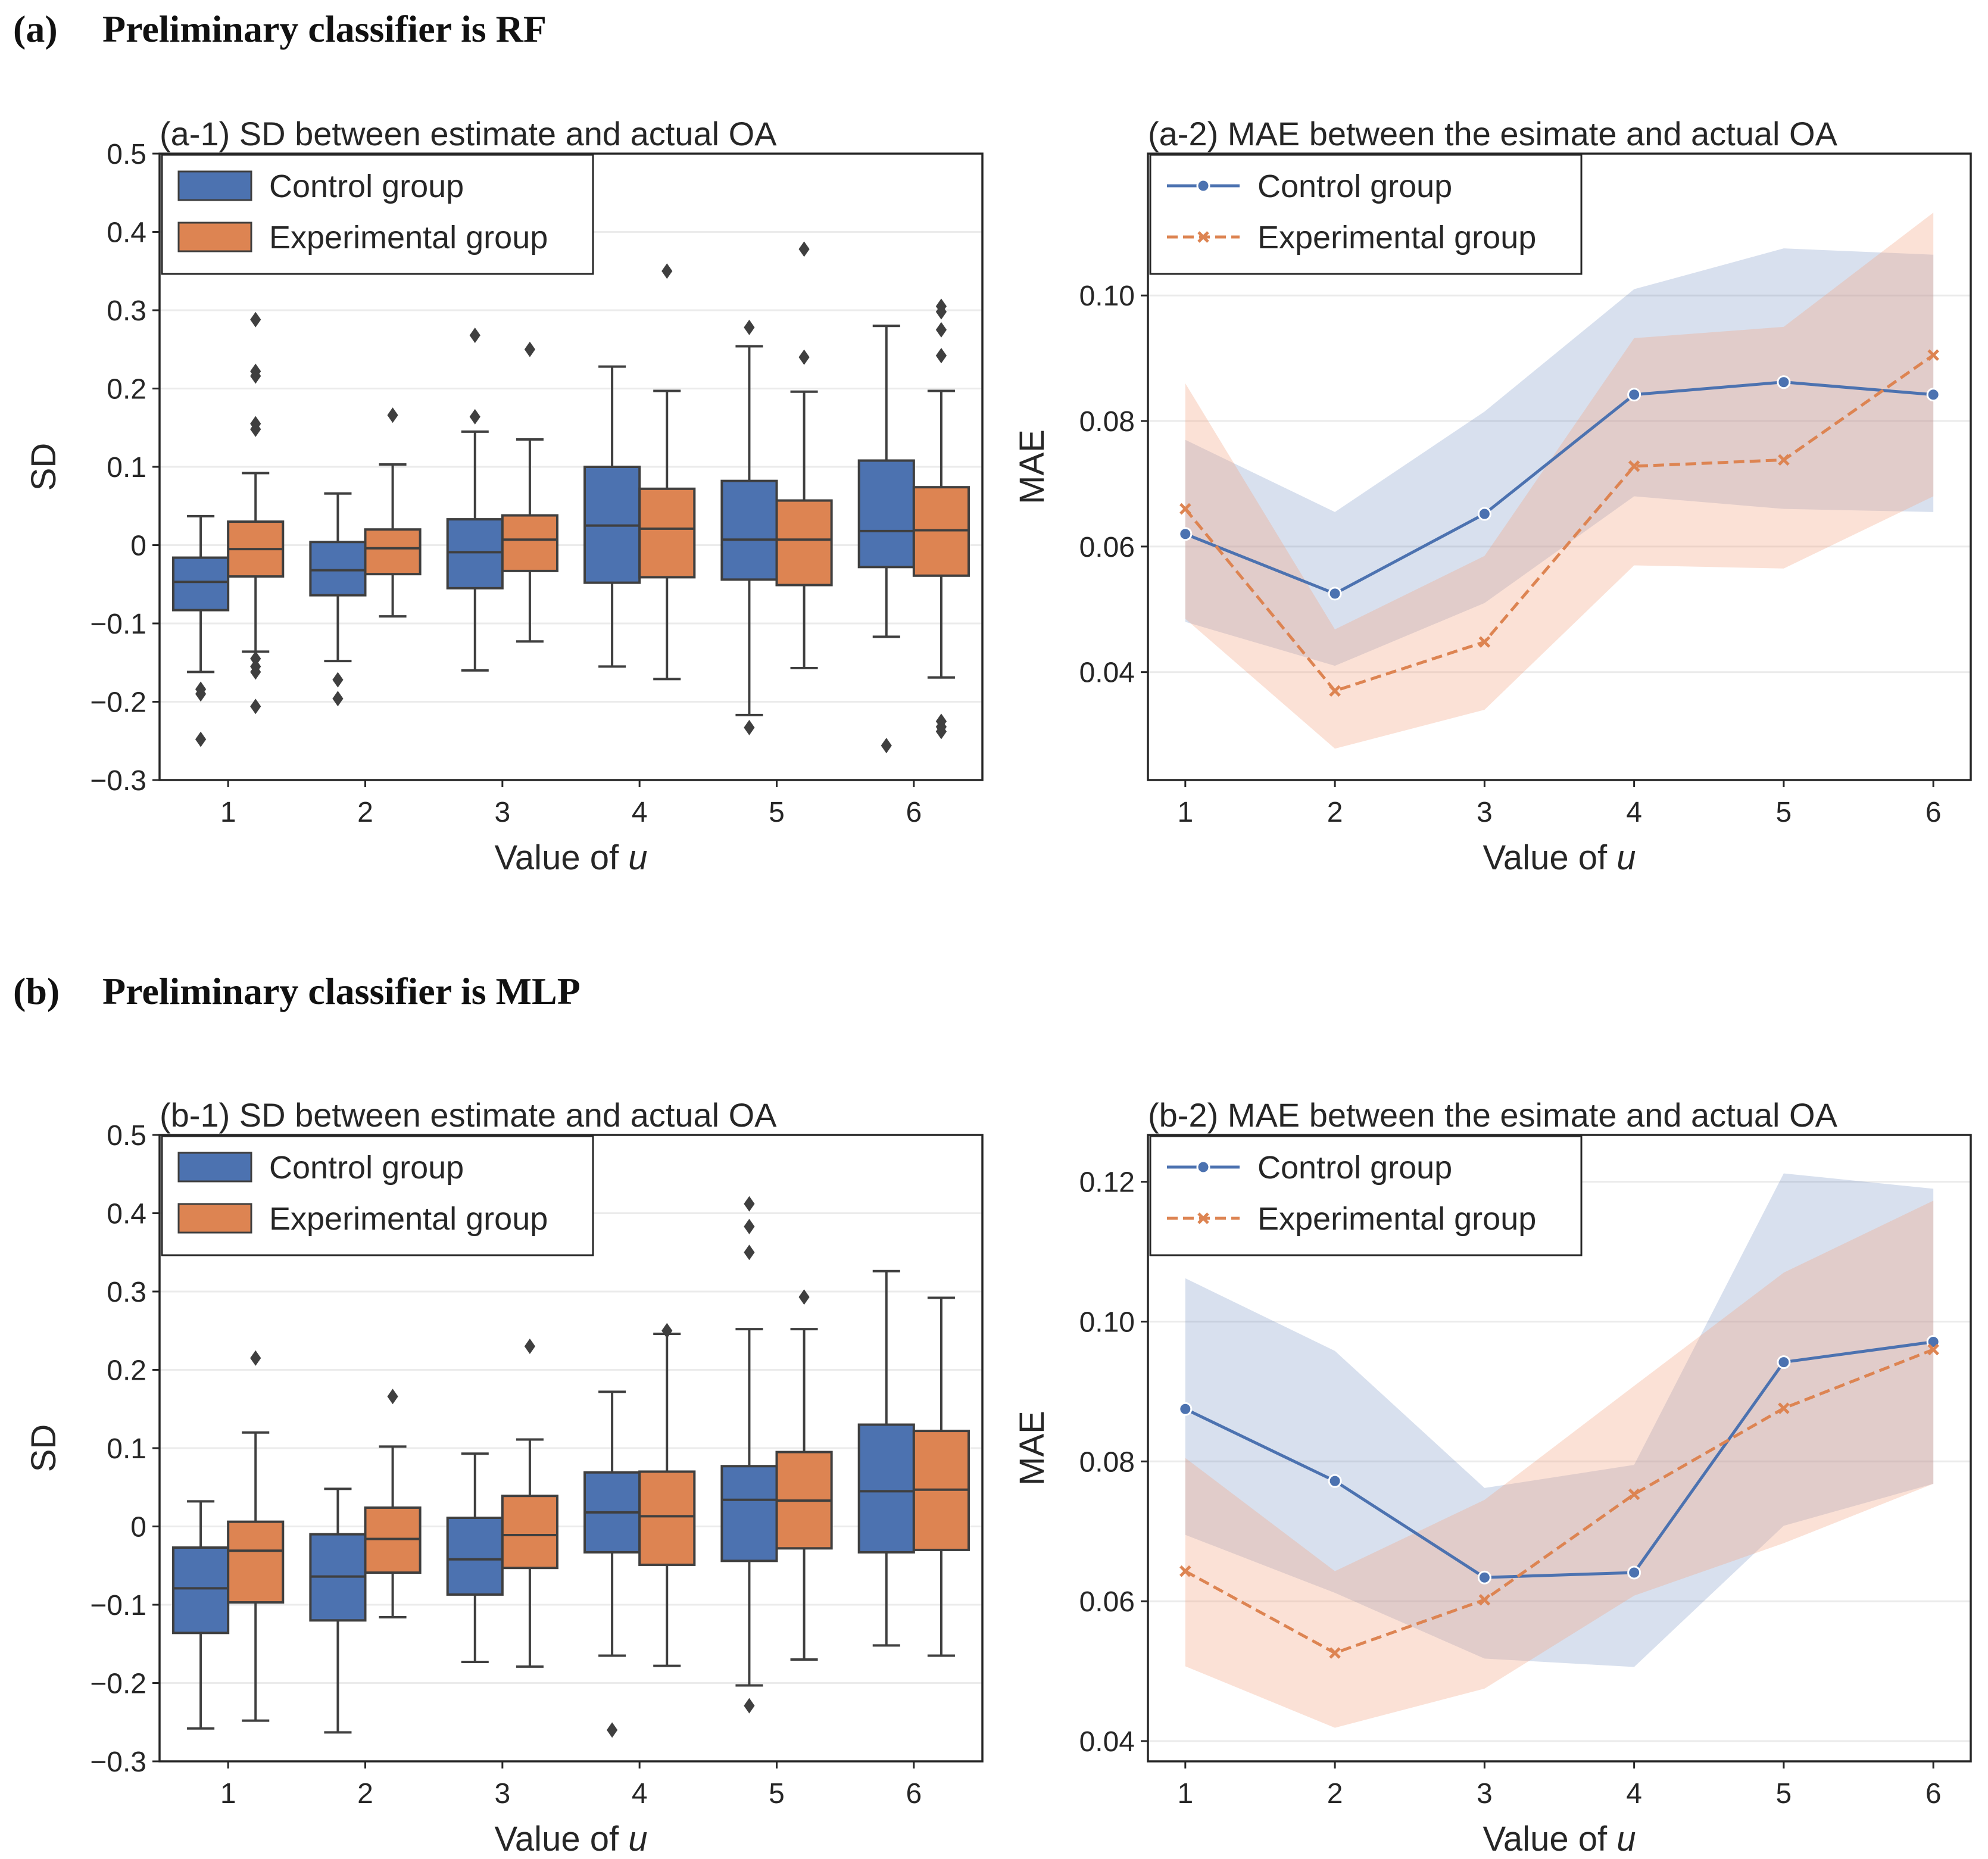  Describe the element at coordinates (469, 1115) in the screenshot. I see `chart-title: (b-1) SD between estimate and actual OA` at that location.